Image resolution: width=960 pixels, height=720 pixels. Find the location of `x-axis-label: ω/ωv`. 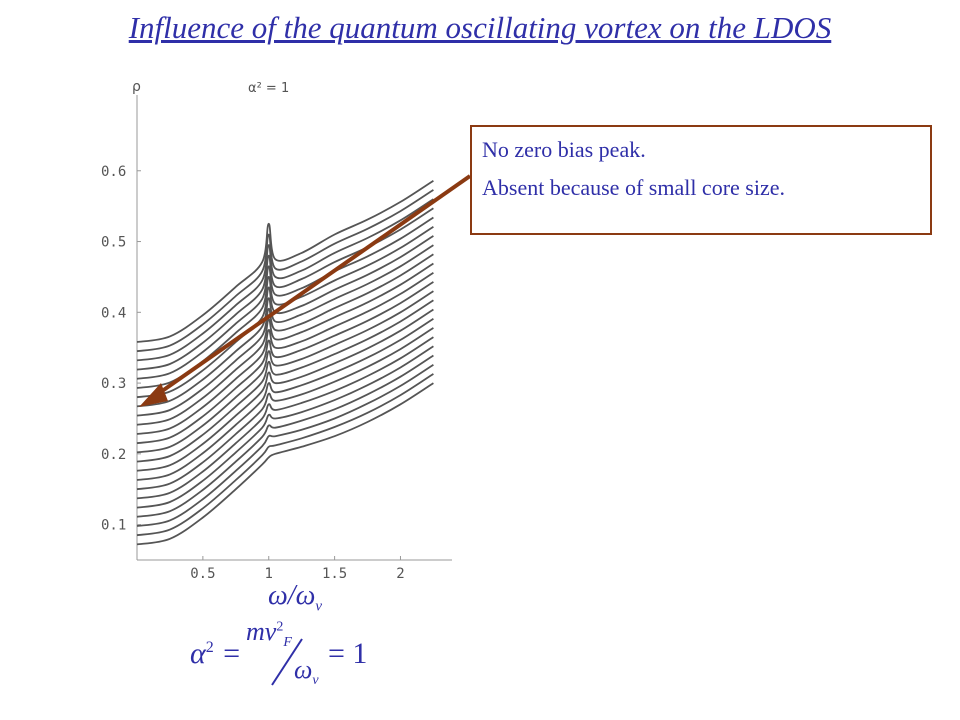

x-axis-label: ω/ωv is located at coordinates (295, 597).